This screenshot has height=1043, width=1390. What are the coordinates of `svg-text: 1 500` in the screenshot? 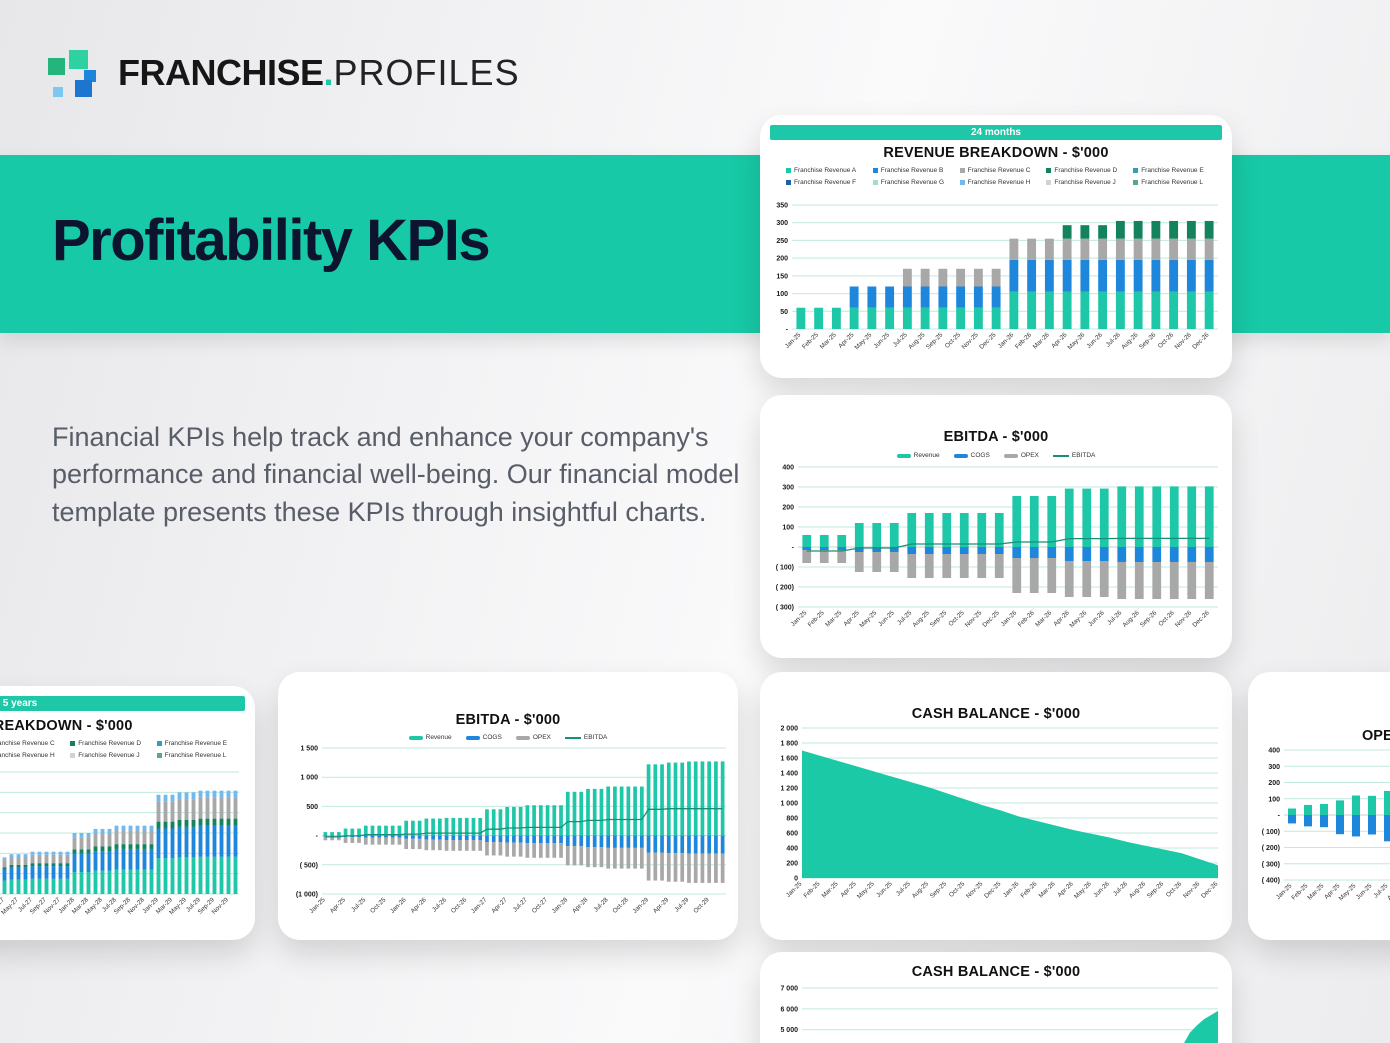 It's located at (309, 749).